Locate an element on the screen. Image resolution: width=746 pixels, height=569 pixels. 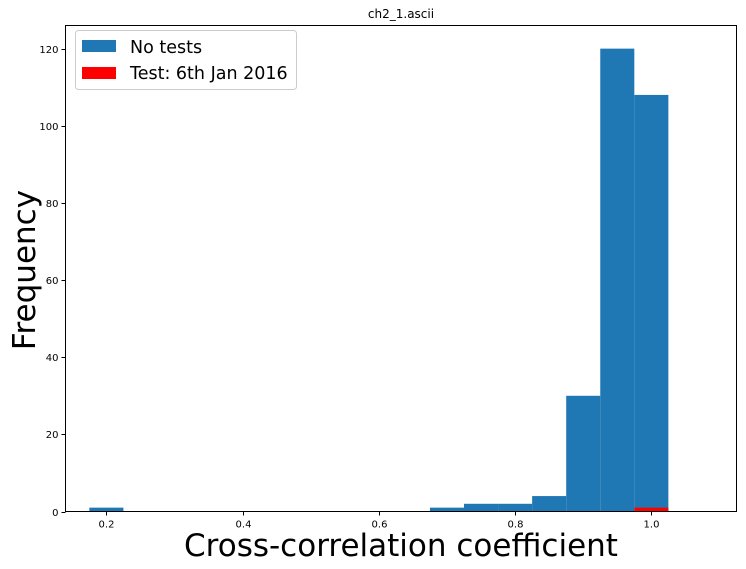
y-tick-label: 60 is located at coordinates (52, 281).